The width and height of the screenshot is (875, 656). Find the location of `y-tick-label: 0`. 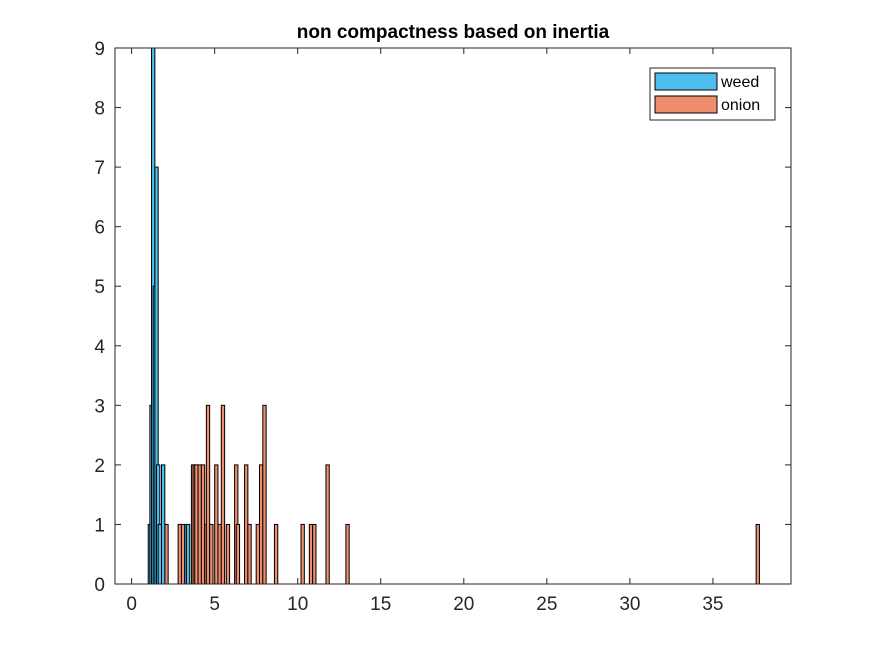

y-tick-label: 0 is located at coordinates (99, 585).